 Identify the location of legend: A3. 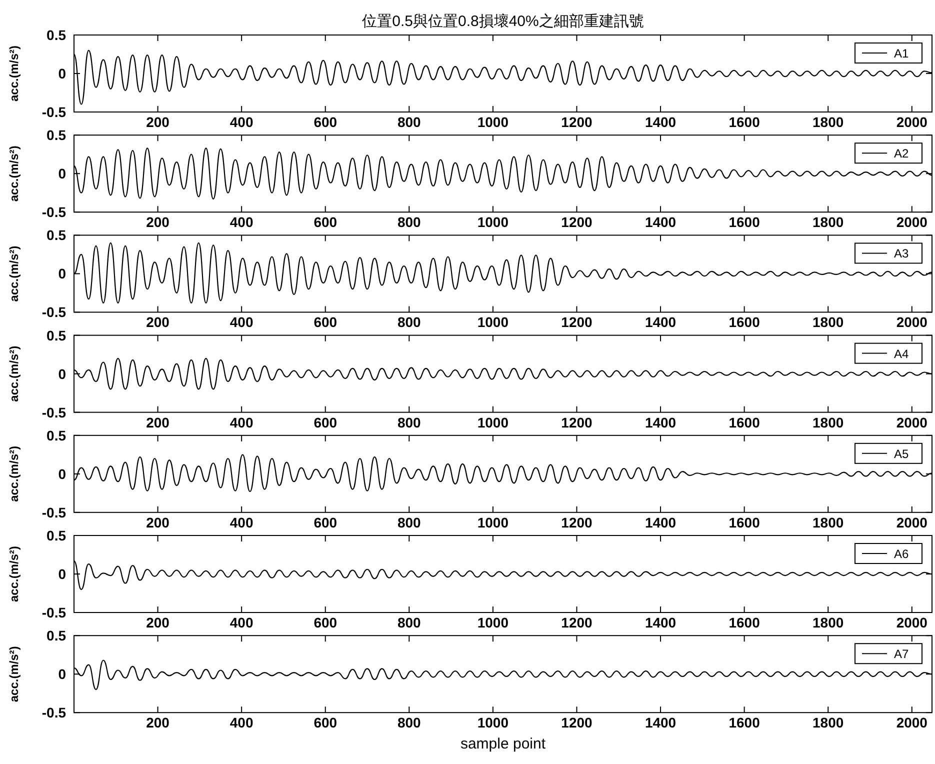
(888, 253).